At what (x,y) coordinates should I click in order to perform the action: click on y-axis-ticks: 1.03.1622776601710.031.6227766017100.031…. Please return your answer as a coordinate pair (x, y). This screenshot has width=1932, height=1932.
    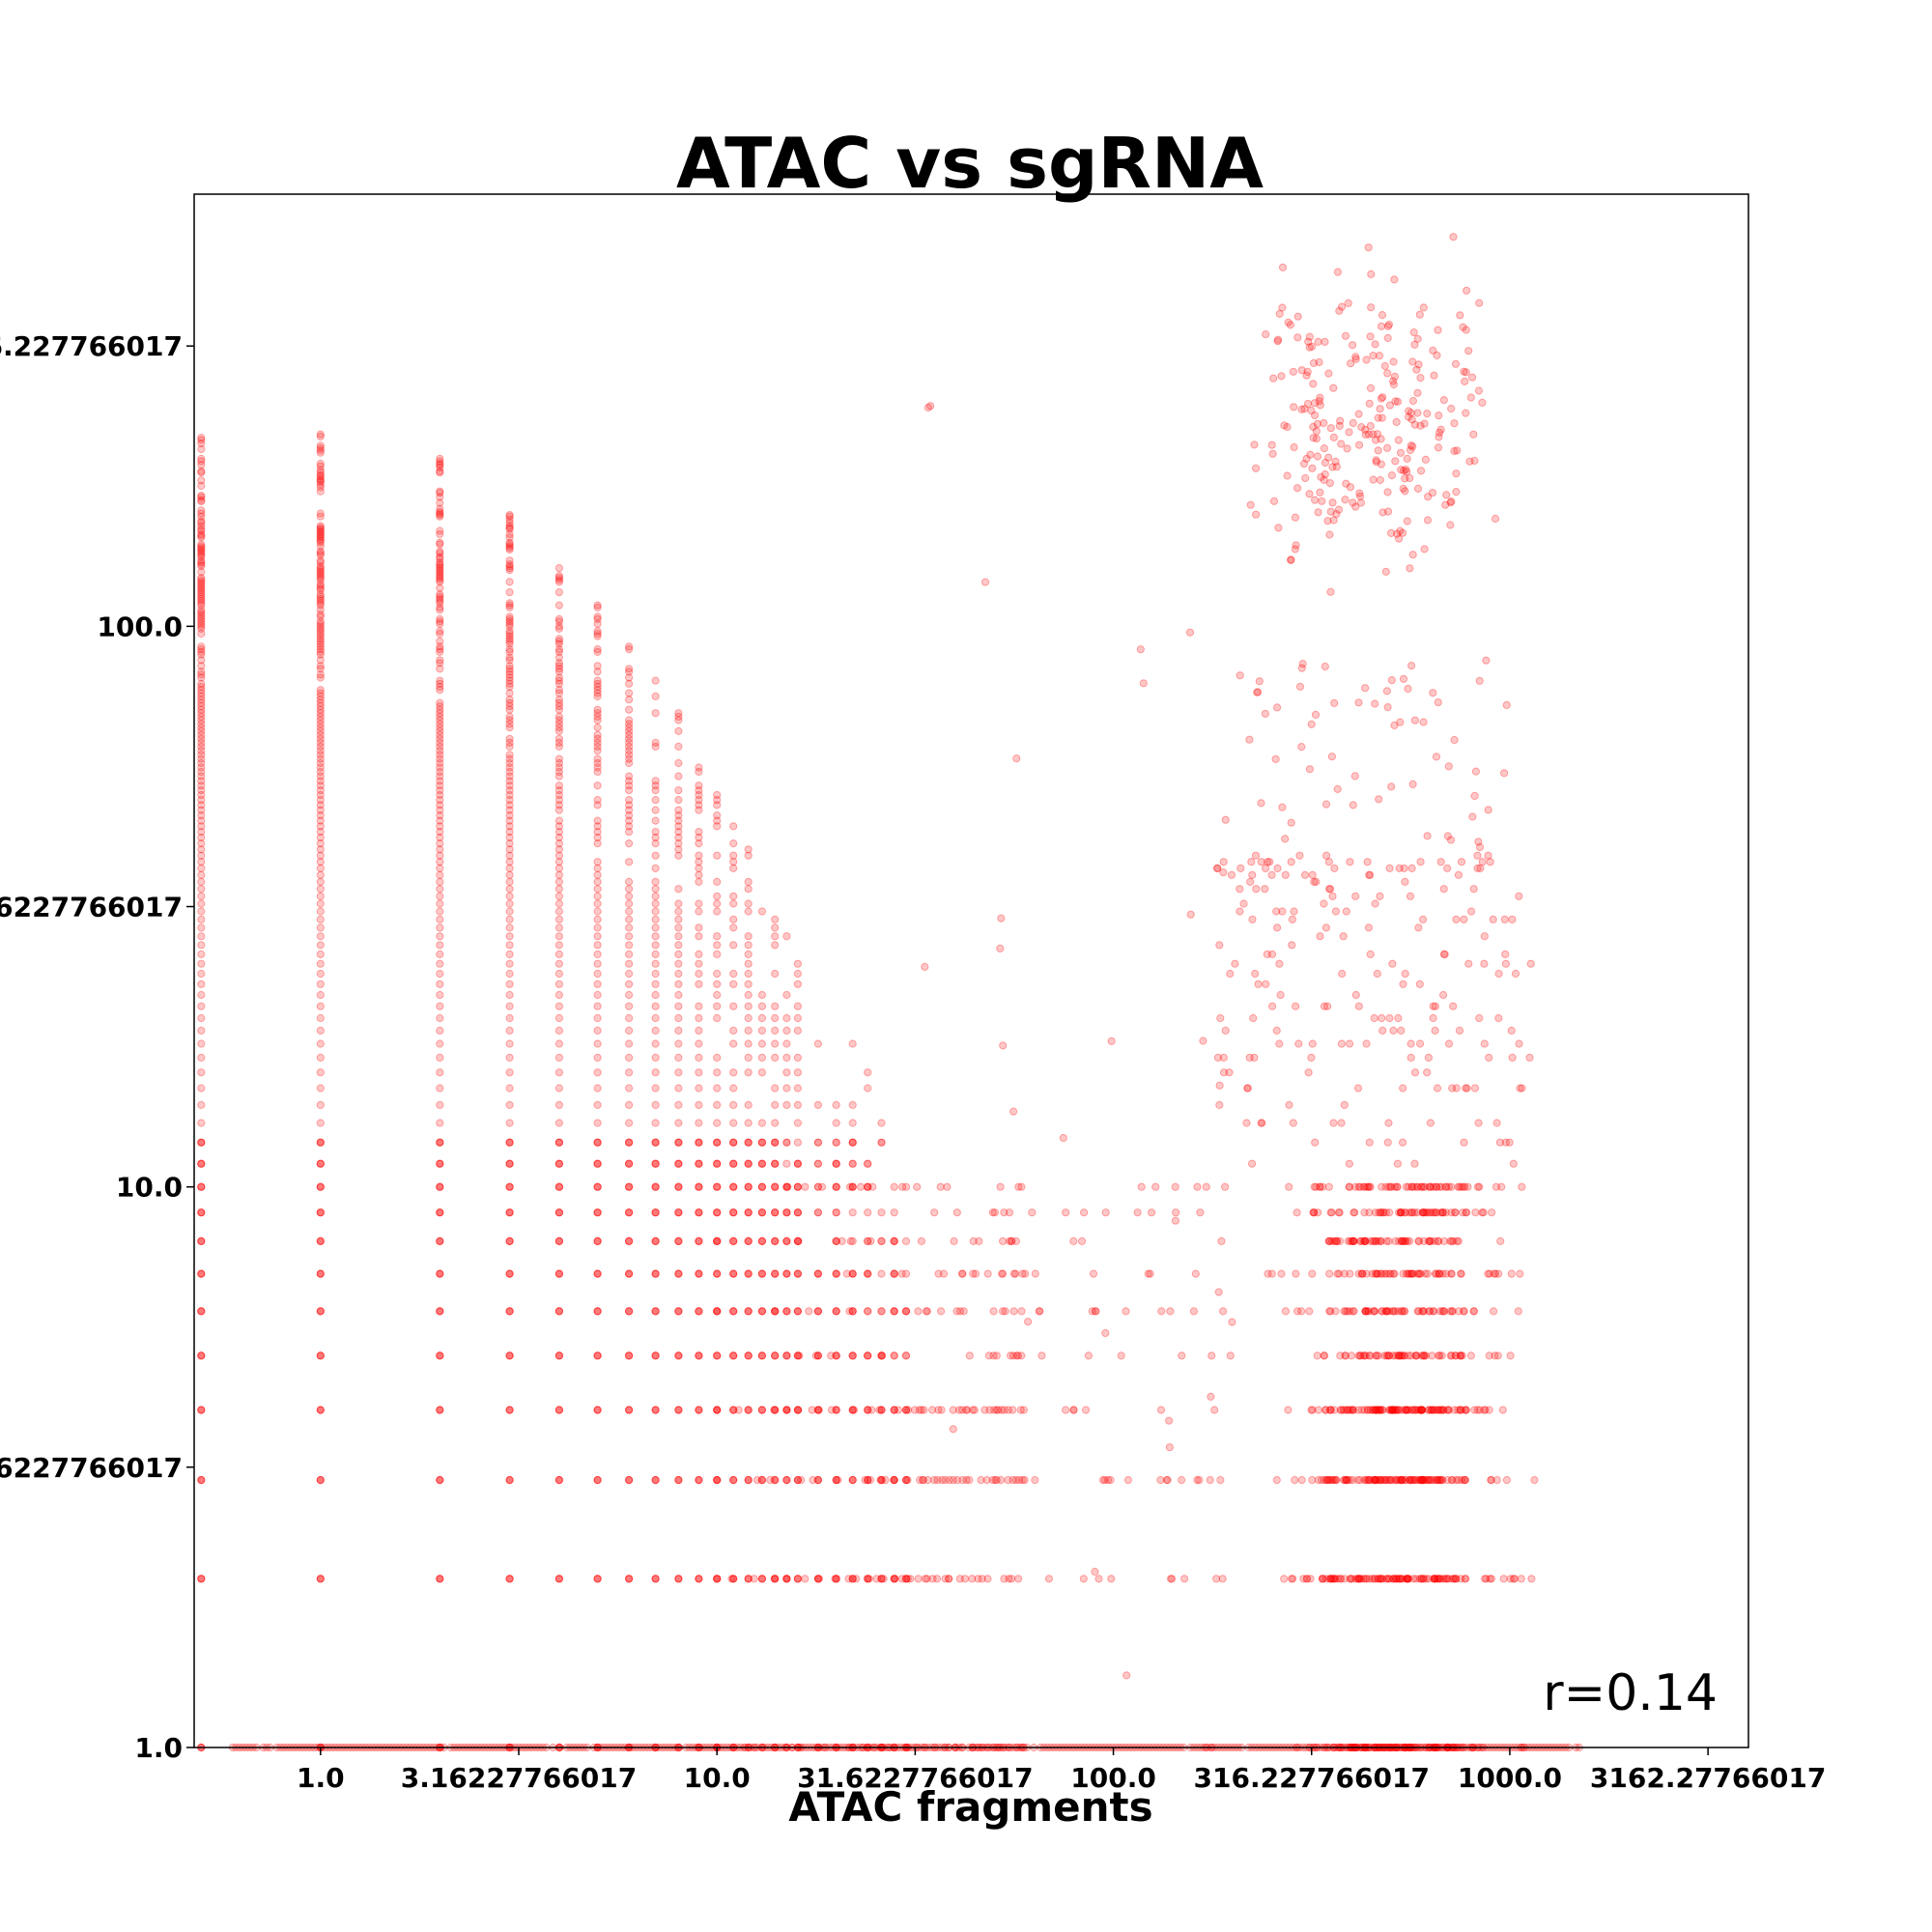
    Looking at the image, I should click on (97, 1047).